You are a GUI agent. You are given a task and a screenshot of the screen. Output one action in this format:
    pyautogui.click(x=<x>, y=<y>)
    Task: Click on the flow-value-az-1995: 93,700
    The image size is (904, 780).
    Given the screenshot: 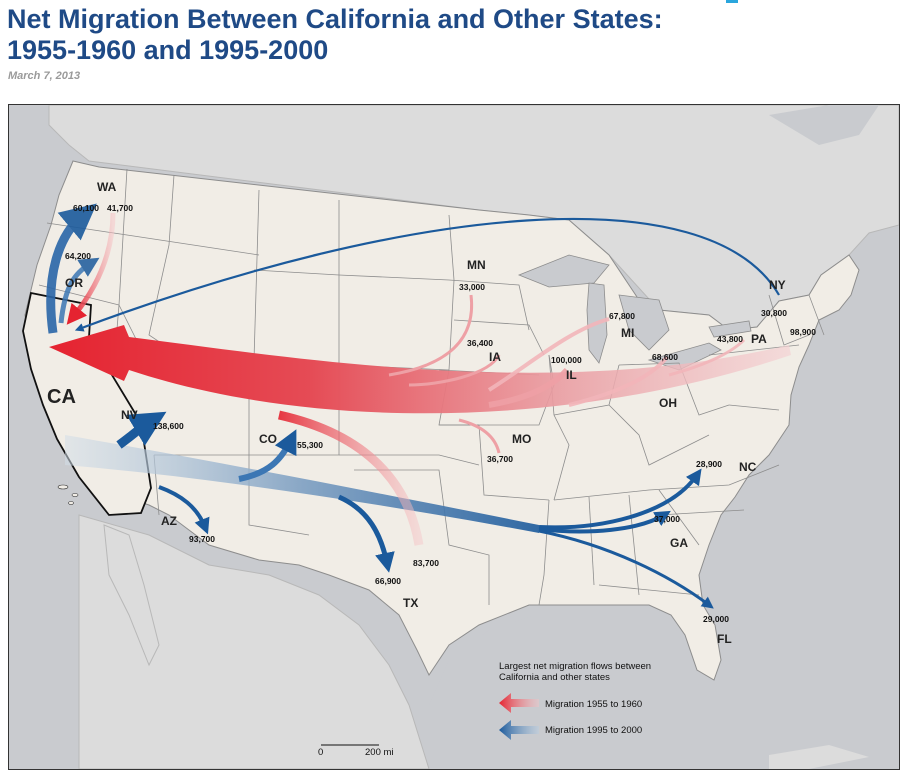 What is the action you would take?
    pyautogui.click(x=202, y=539)
    